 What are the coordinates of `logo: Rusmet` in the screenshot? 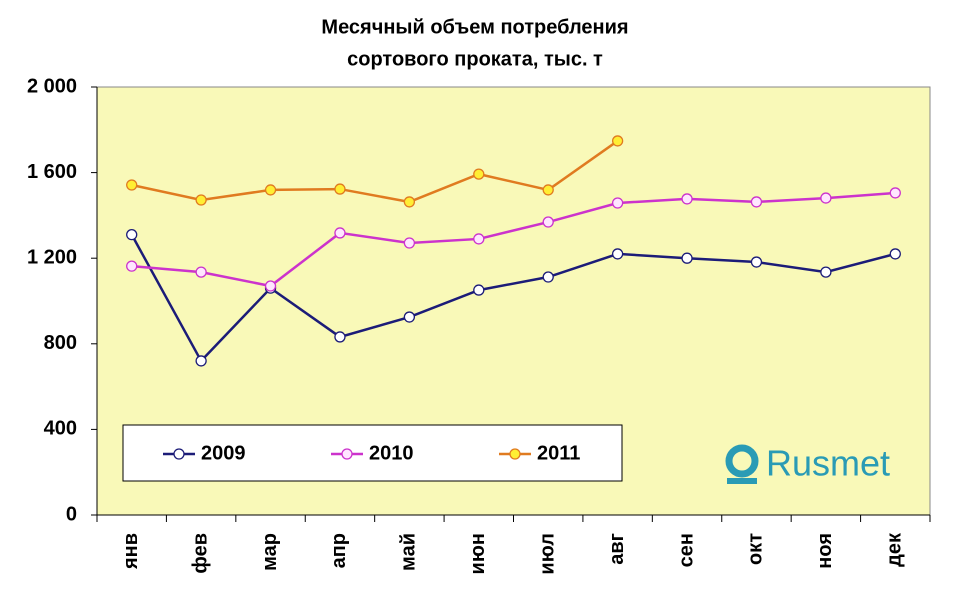 It's located at (807, 463).